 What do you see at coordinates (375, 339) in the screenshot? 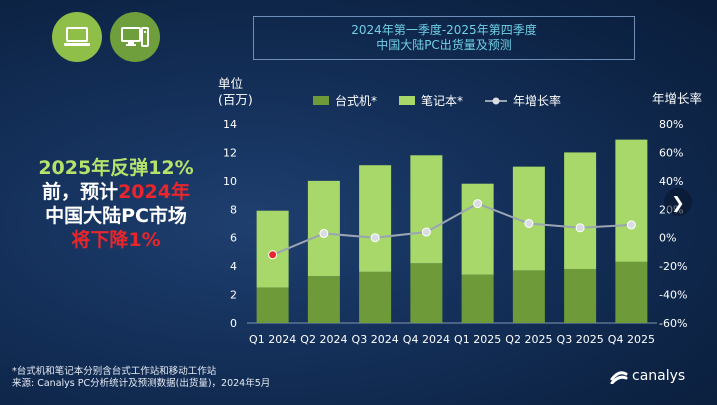
I see `x-tick-label: Q3 2024` at bounding box center [375, 339].